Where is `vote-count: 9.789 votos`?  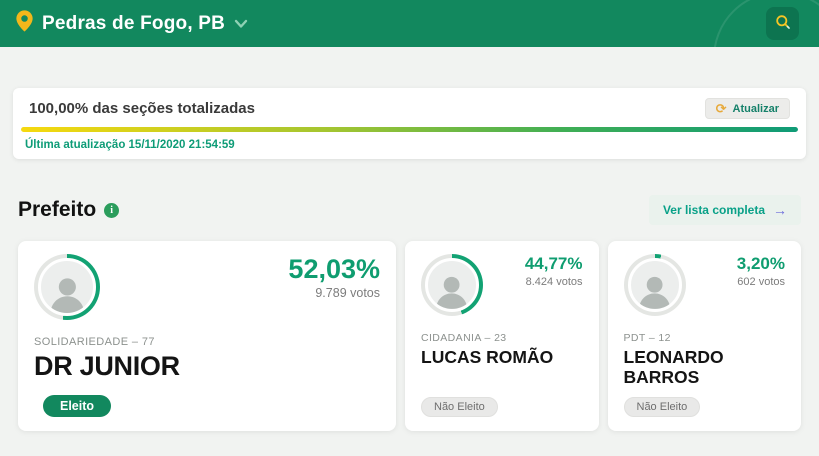
vote-count: 9.789 votos is located at coordinates (347, 293).